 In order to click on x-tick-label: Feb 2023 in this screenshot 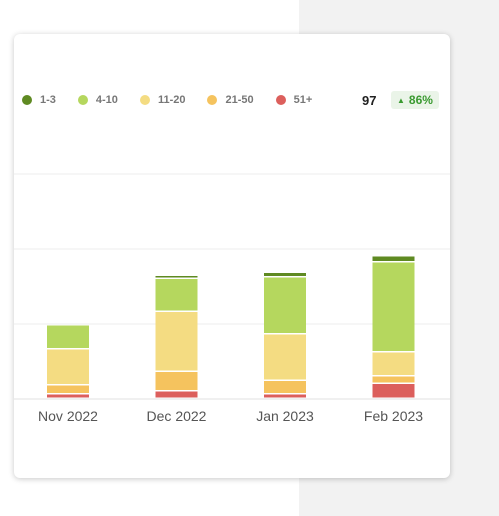, I will do `click(393, 416)`.